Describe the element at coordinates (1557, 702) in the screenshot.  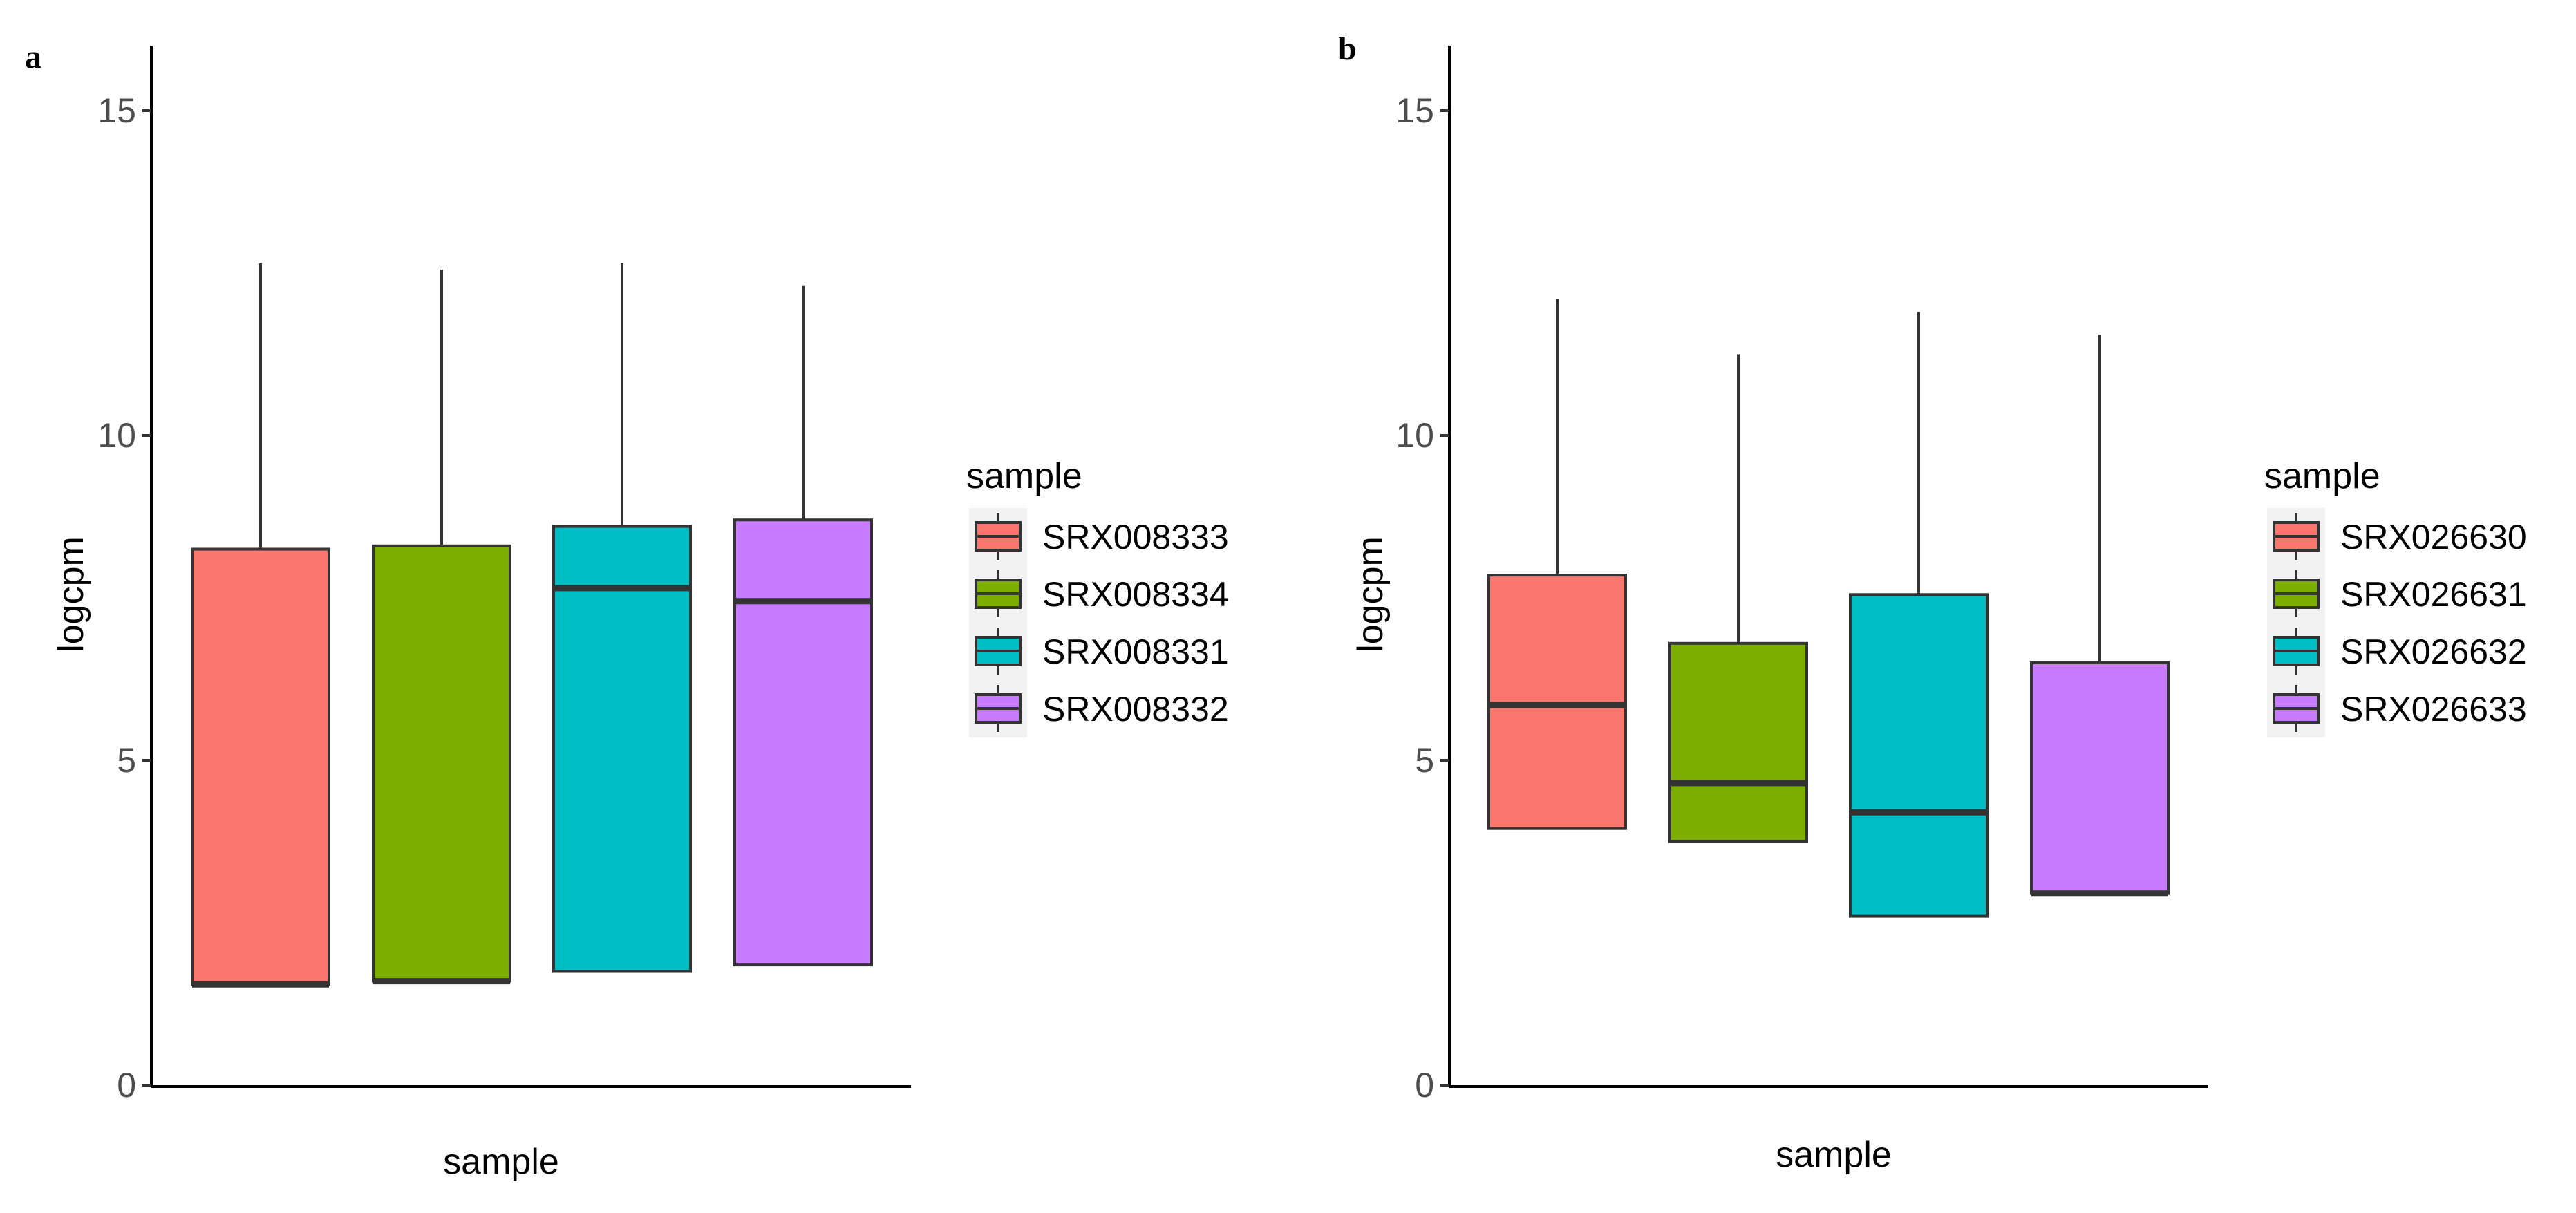
I see `iqr-box-SRX026630` at that location.